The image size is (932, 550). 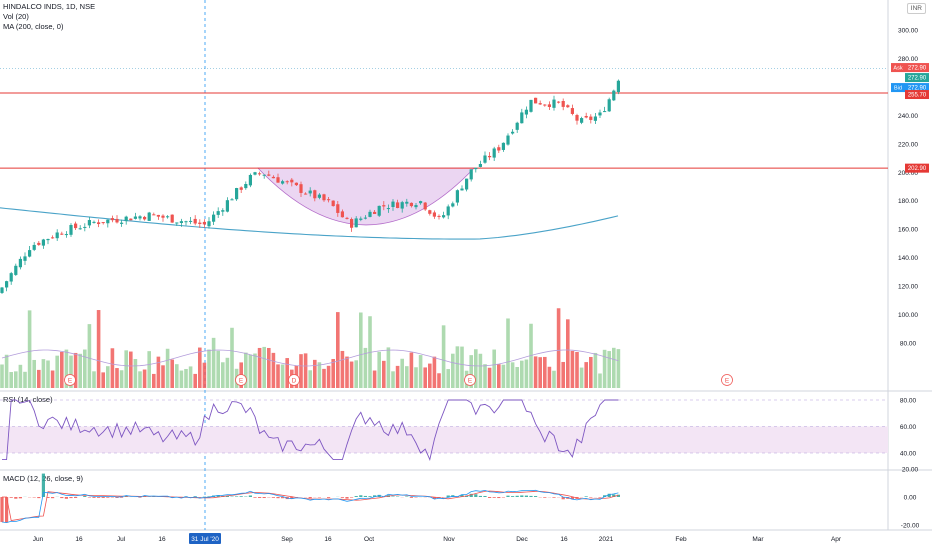 I want to click on time-axis-label: Oct, so click(x=369, y=539).